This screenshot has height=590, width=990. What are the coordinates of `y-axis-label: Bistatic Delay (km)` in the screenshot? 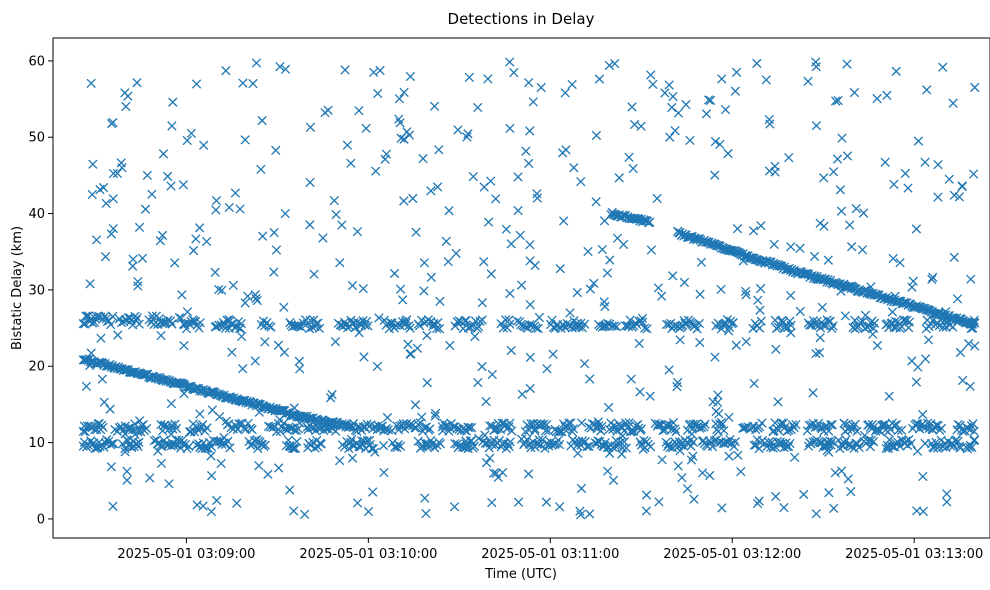 It's located at (17, 288).